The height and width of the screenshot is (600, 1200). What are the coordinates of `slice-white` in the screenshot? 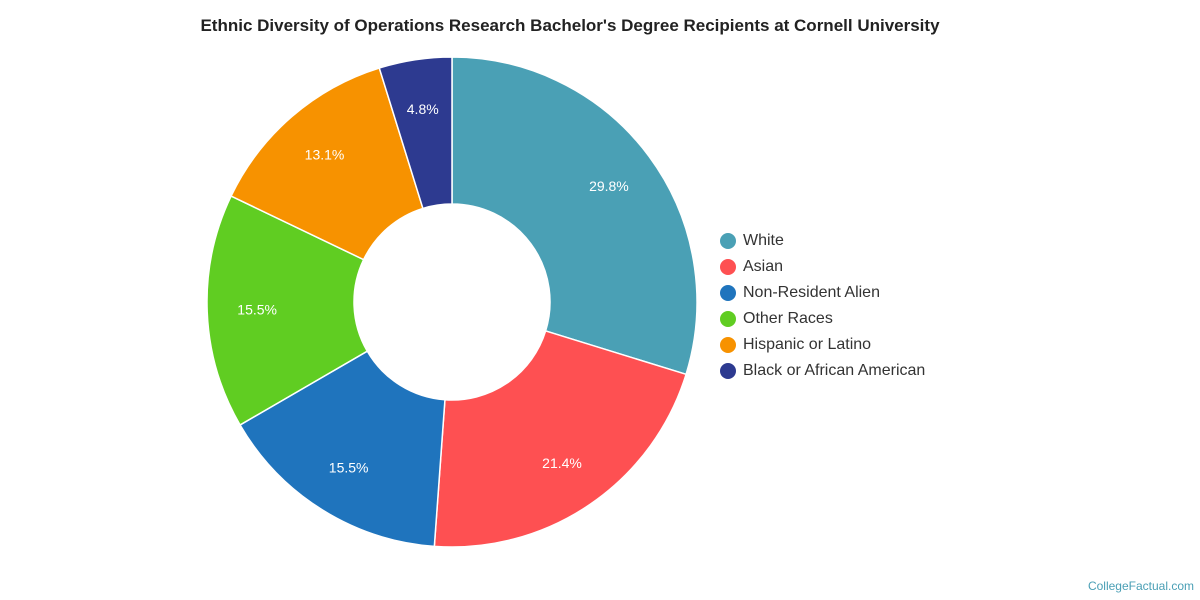 It's located at (574, 216).